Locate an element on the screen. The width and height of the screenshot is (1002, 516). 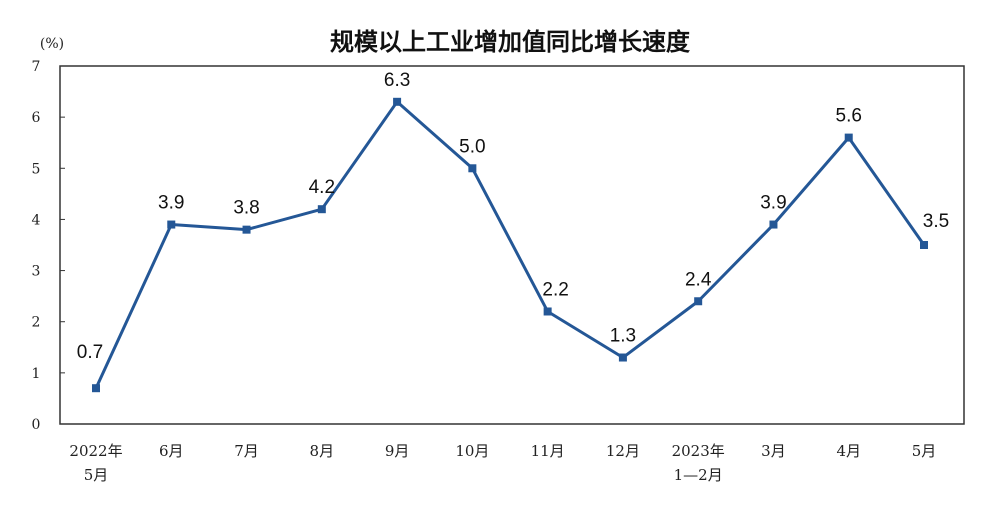
x-tick-label: 2022年 5月 is located at coordinates (95, 463).